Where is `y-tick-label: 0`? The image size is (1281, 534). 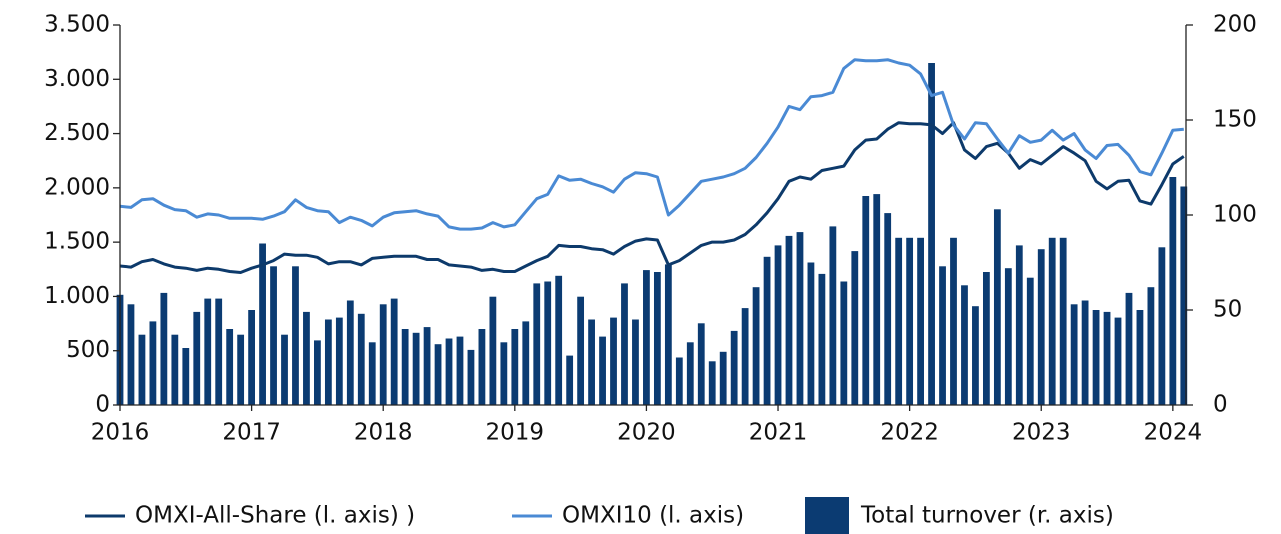
y-tick-label: 0 is located at coordinates (102, 405).